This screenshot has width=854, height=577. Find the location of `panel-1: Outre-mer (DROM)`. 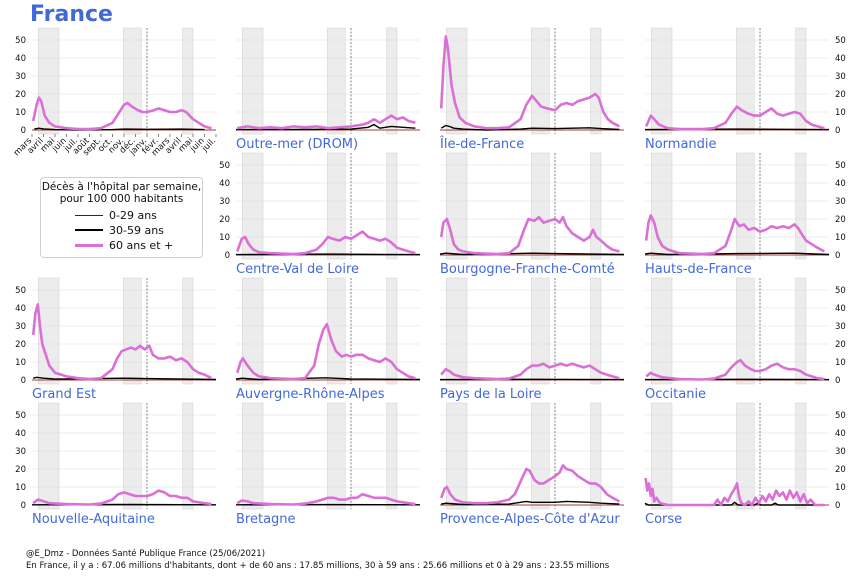

panel-1: Outre-mer (DROM) is located at coordinates (327, 89).